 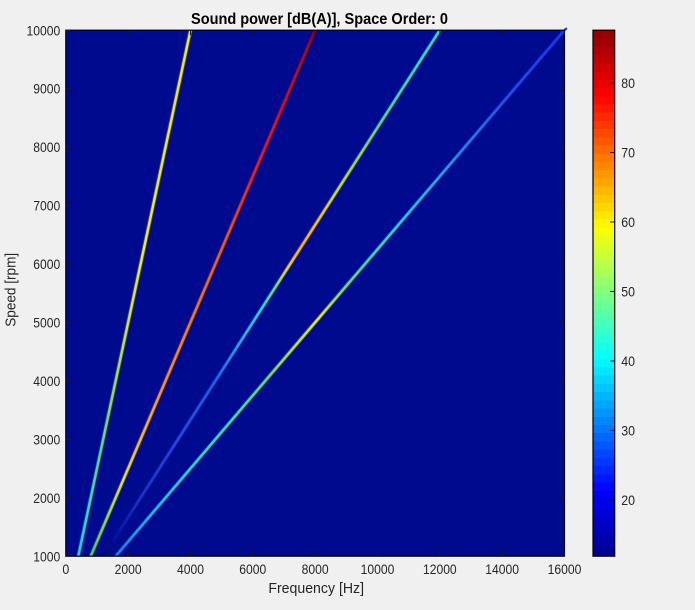 What do you see at coordinates (502, 570) in the screenshot?
I see `svg-text: 14000` at bounding box center [502, 570].